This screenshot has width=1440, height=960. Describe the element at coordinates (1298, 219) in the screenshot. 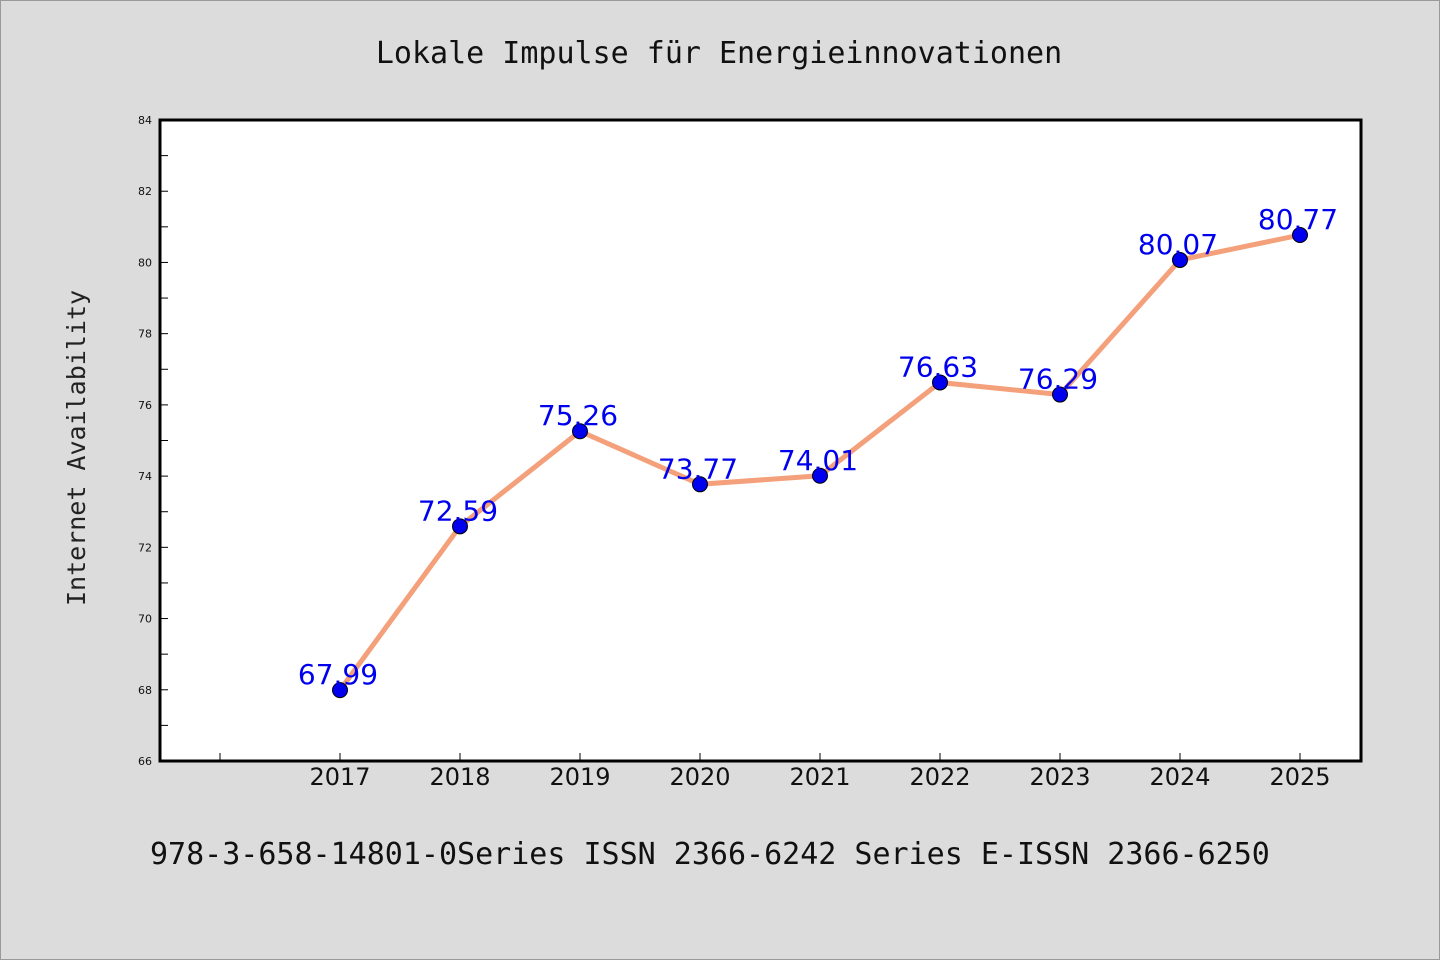

I see `data-label: 80.77` at that location.